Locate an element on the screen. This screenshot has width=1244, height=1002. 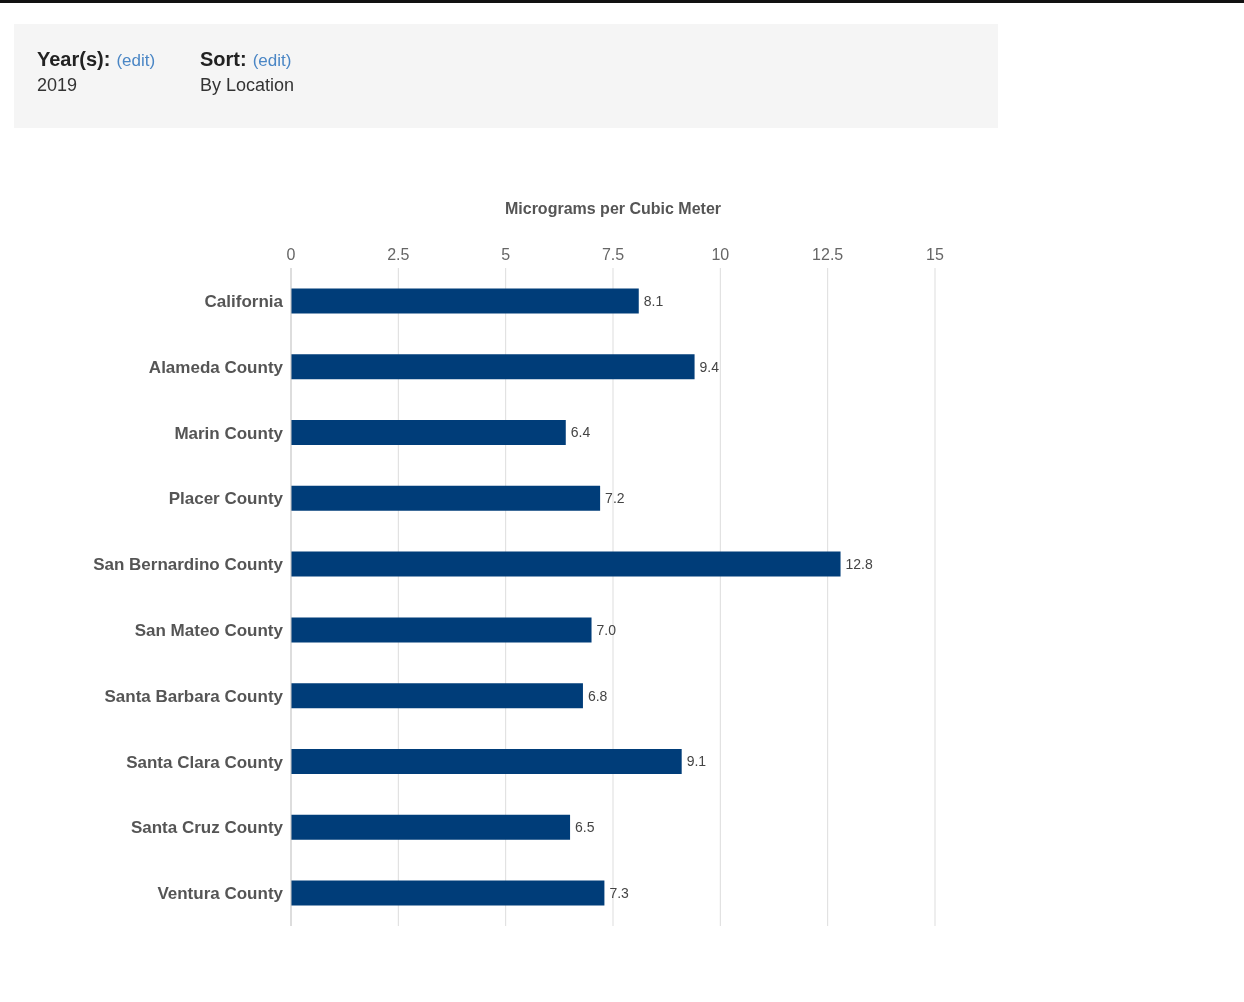
y-tick-label: San Bernardino County is located at coordinates (188, 565).